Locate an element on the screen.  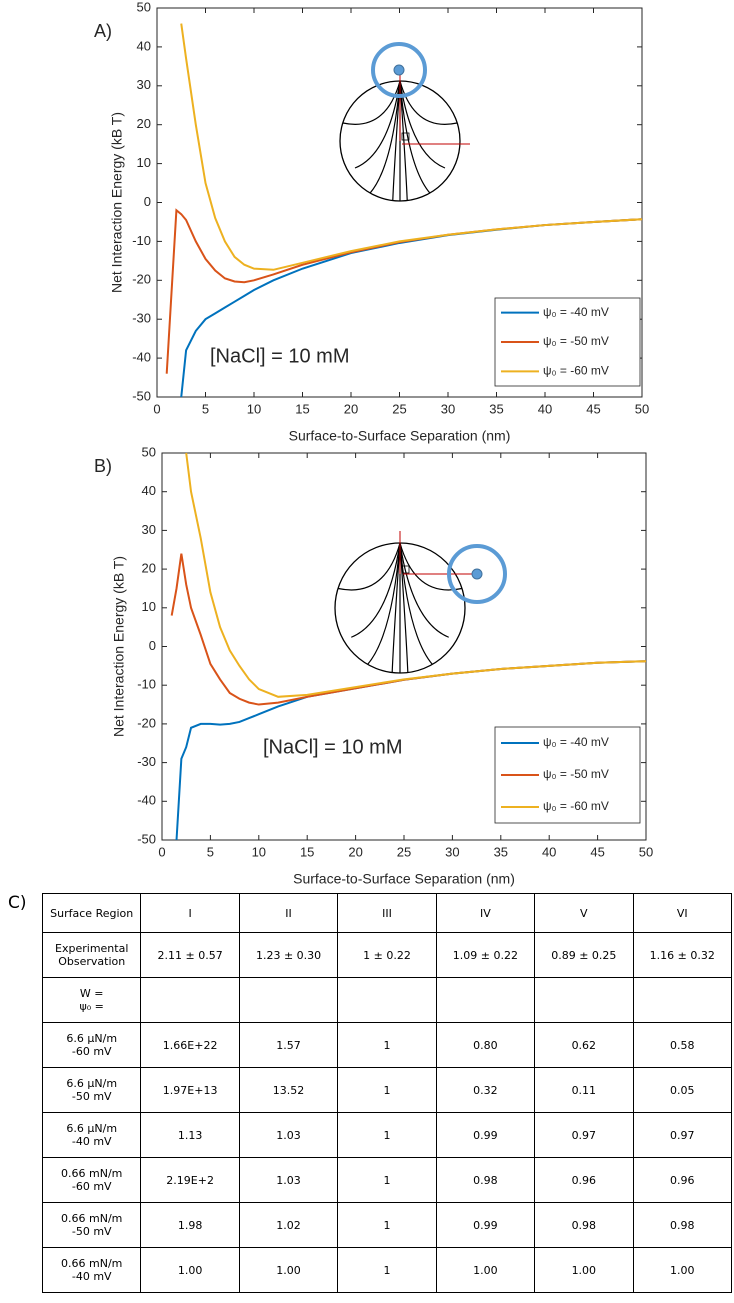
table-cell: 2.19E+2 is located at coordinates (190, 1180).